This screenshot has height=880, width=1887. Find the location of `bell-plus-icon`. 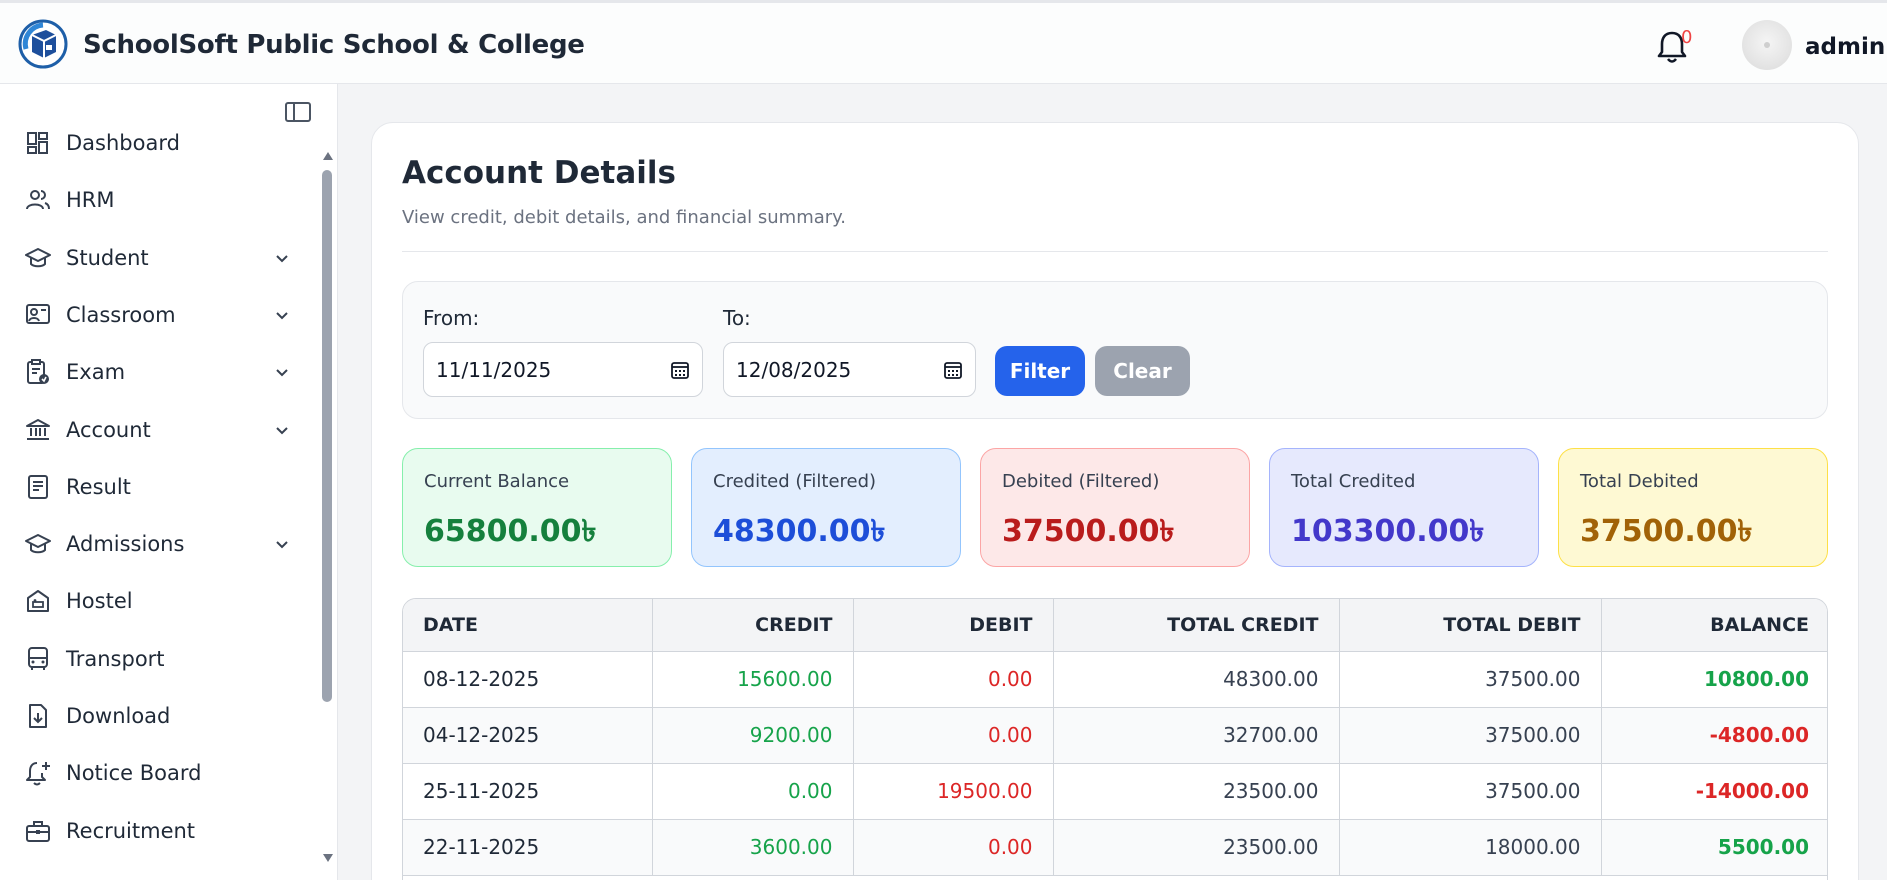

bell-plus-icon is located at coordinates (38, 774).